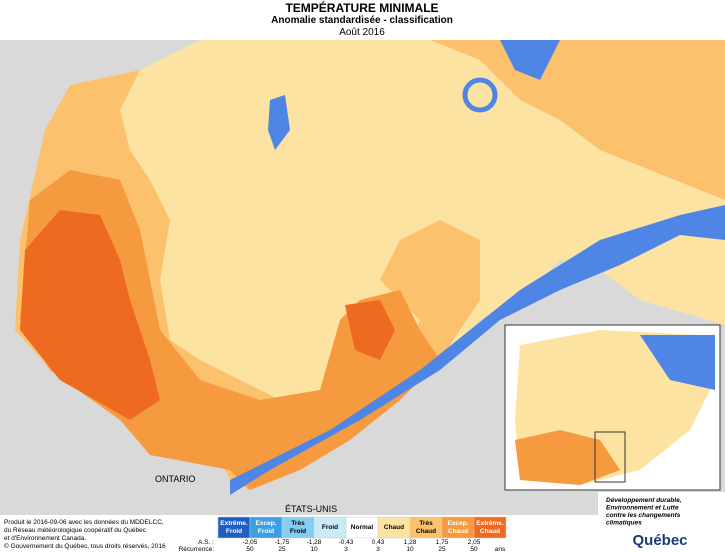 The height and width of the screenshot is (552, 725). Describe the element at coordinates (410, 542) in the screenshot. I see `as-value: 1,28` at that location.